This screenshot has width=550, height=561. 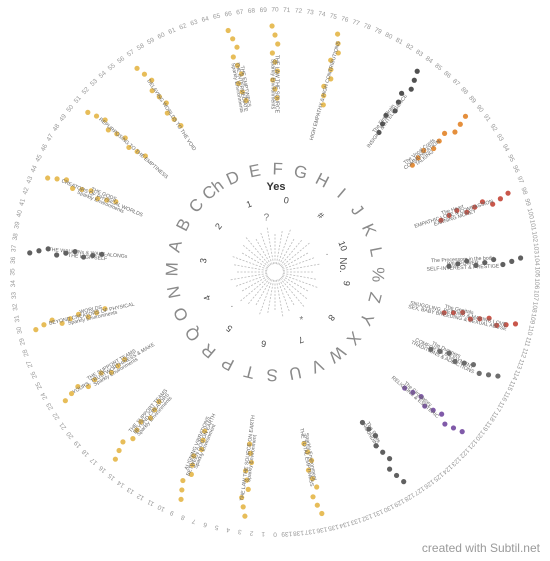 What do you see at coordinates (203, 260) in the screenshot?
I see `digit-3: 3` at bounding box center [203, 260].